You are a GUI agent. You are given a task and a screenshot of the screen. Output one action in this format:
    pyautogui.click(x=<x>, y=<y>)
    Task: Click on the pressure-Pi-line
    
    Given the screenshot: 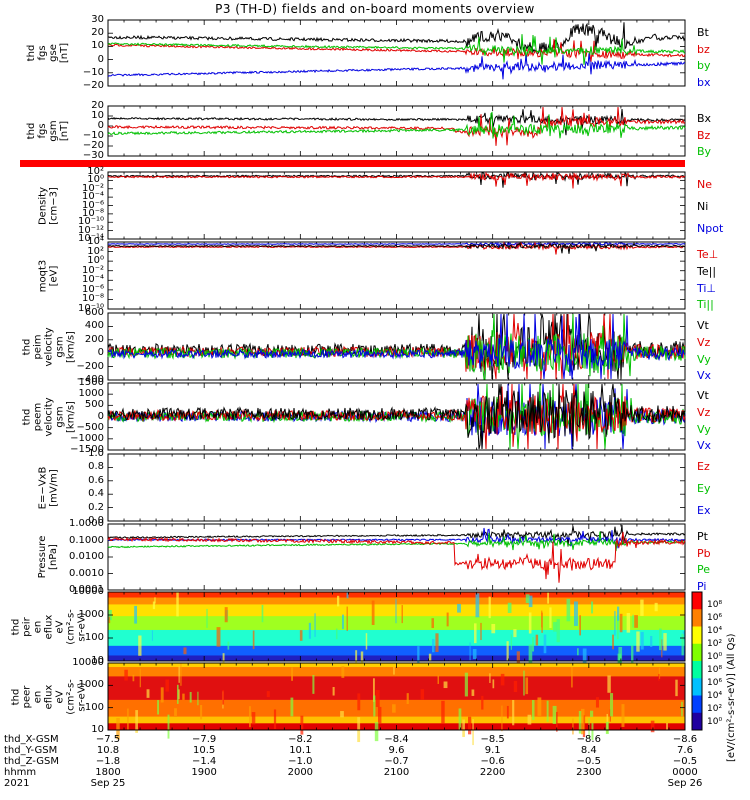 What is the action you would take?
    pyautogui.click(x=396, y=538)
    